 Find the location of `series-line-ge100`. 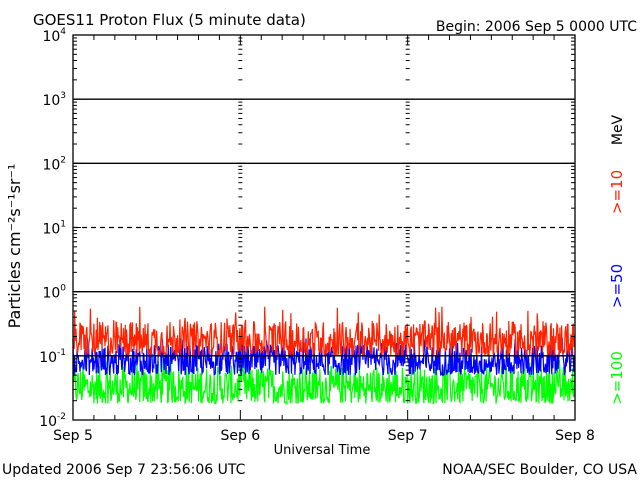

series-line-ge100 is located at coordinates (324, 381).